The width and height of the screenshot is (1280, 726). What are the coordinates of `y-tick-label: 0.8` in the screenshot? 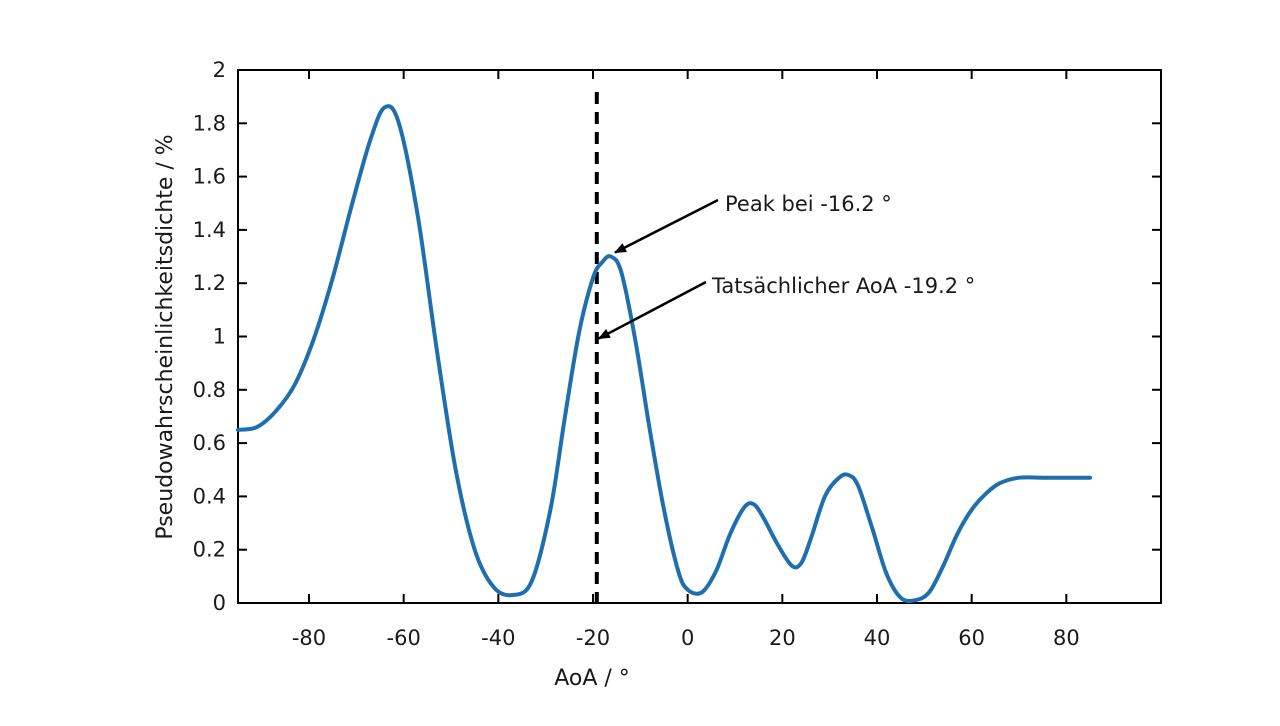 It's located at (209, 390).